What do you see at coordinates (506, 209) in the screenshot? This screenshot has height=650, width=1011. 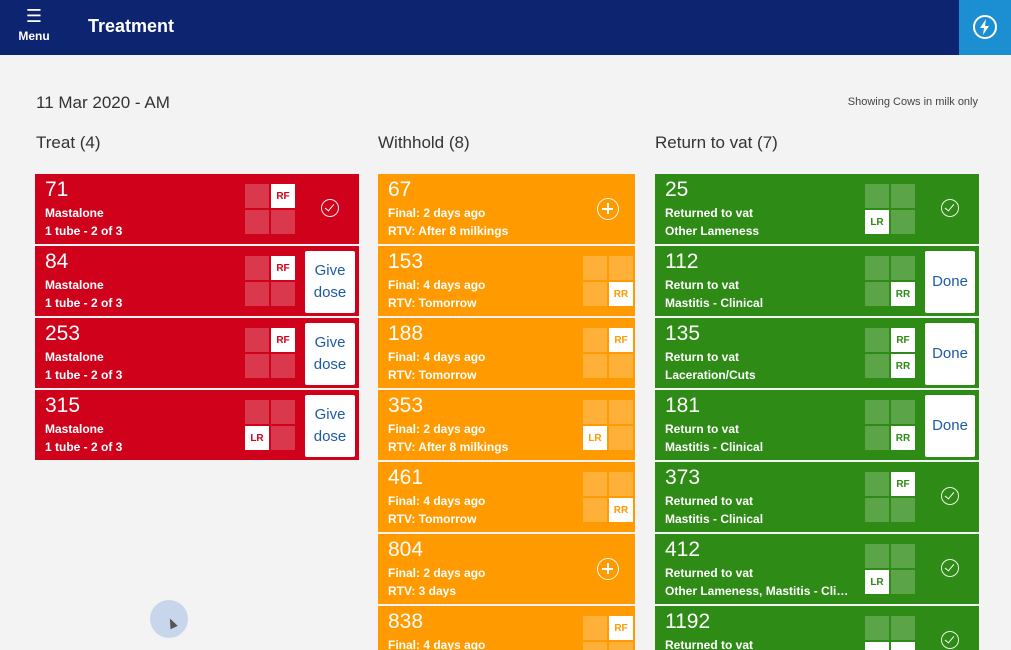 I see `cow-card: 67 Final: 2 days ago RTV: After 8 milkings` at bounding box center [506, 209].